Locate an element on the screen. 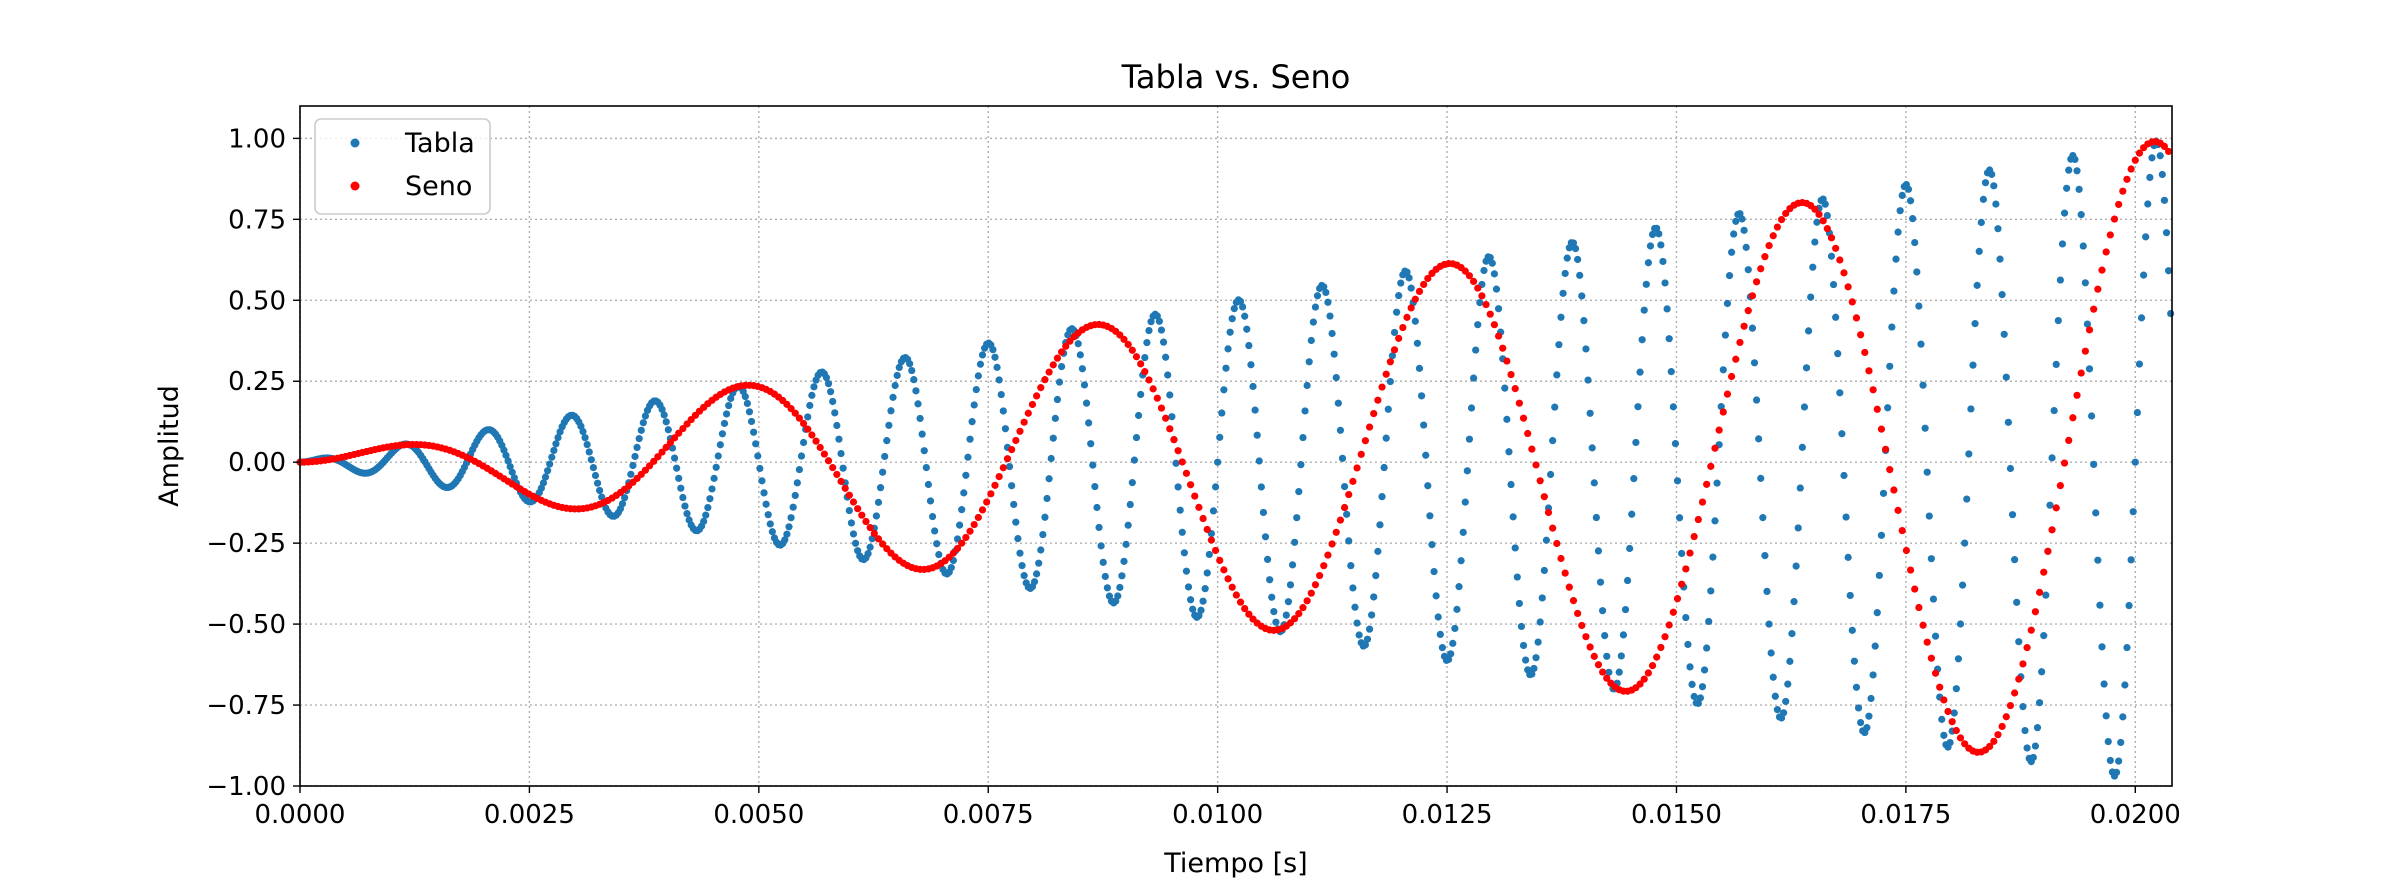 Image resolution: width=2400 pixels, height=882 pixels. x-tick-label: 0.0100 is located at coordinates (1217, 815).